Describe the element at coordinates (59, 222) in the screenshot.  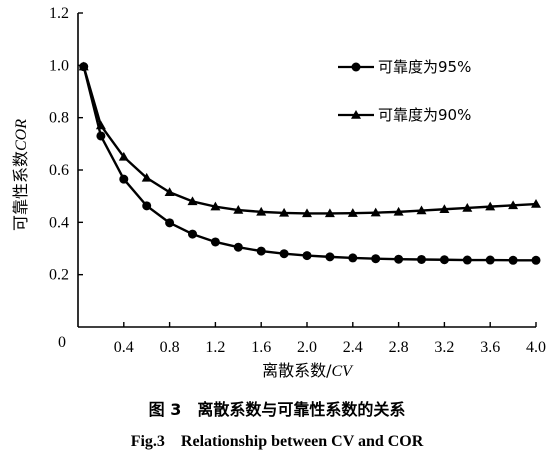
I see `y-tick-label: 0.4` at that location.